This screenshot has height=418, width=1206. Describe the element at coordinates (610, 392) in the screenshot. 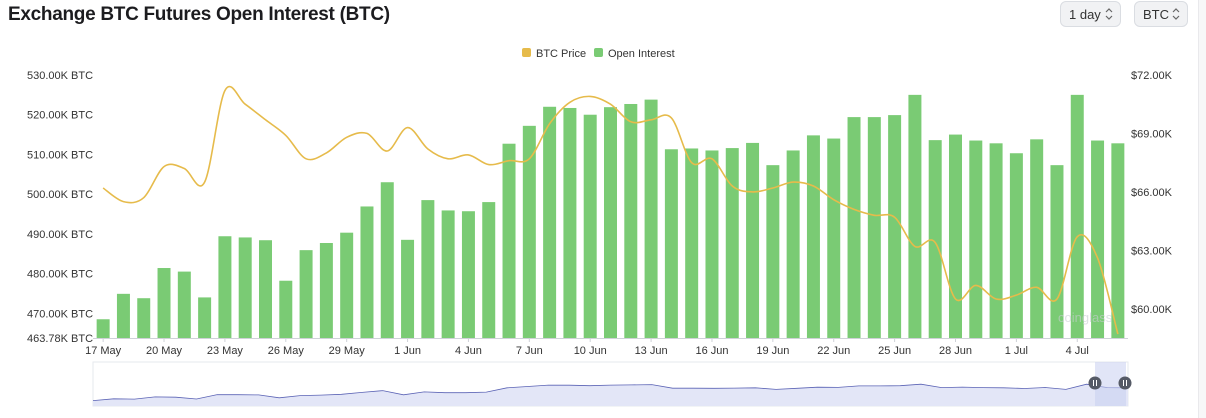

I see `navigator-line` at that location.